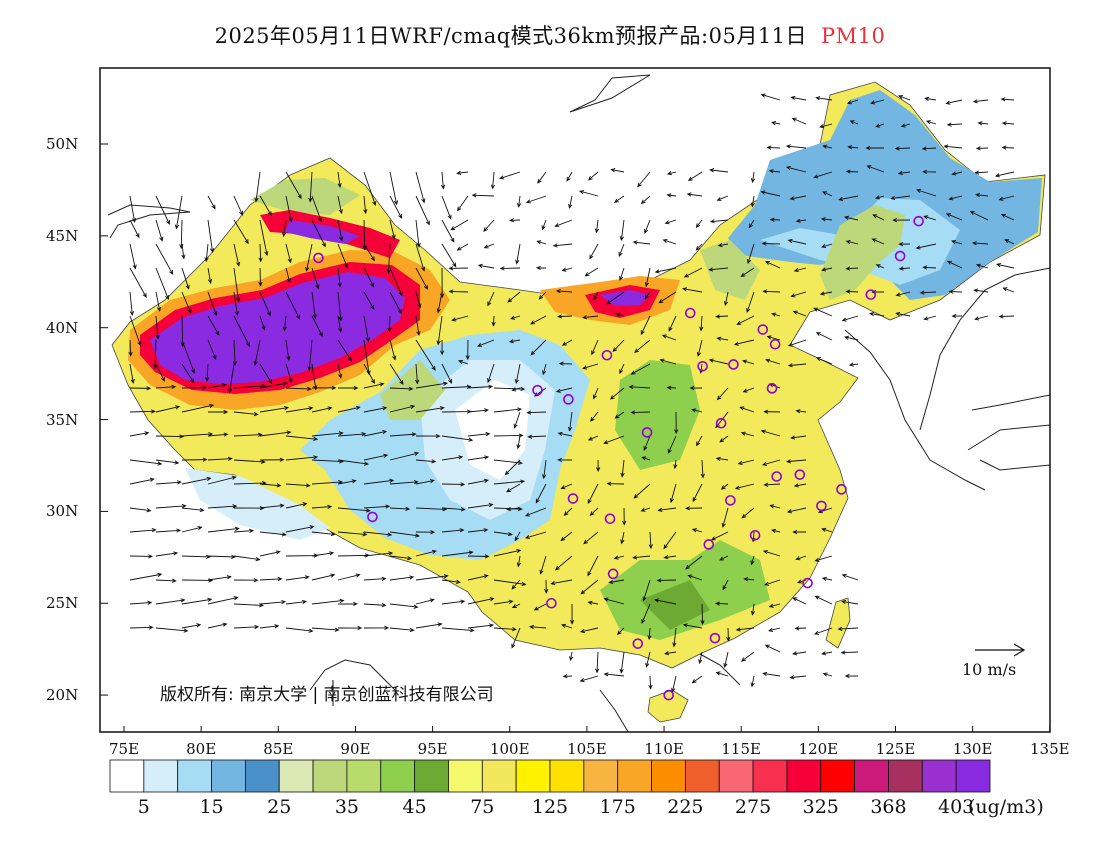  What do you see at coordinates (511, 36) in the screenshot?
I see `title-main: 2025年05月11日WRF/cmaq模式36km预报产品:05月11日` at bounding box center [511, 36].